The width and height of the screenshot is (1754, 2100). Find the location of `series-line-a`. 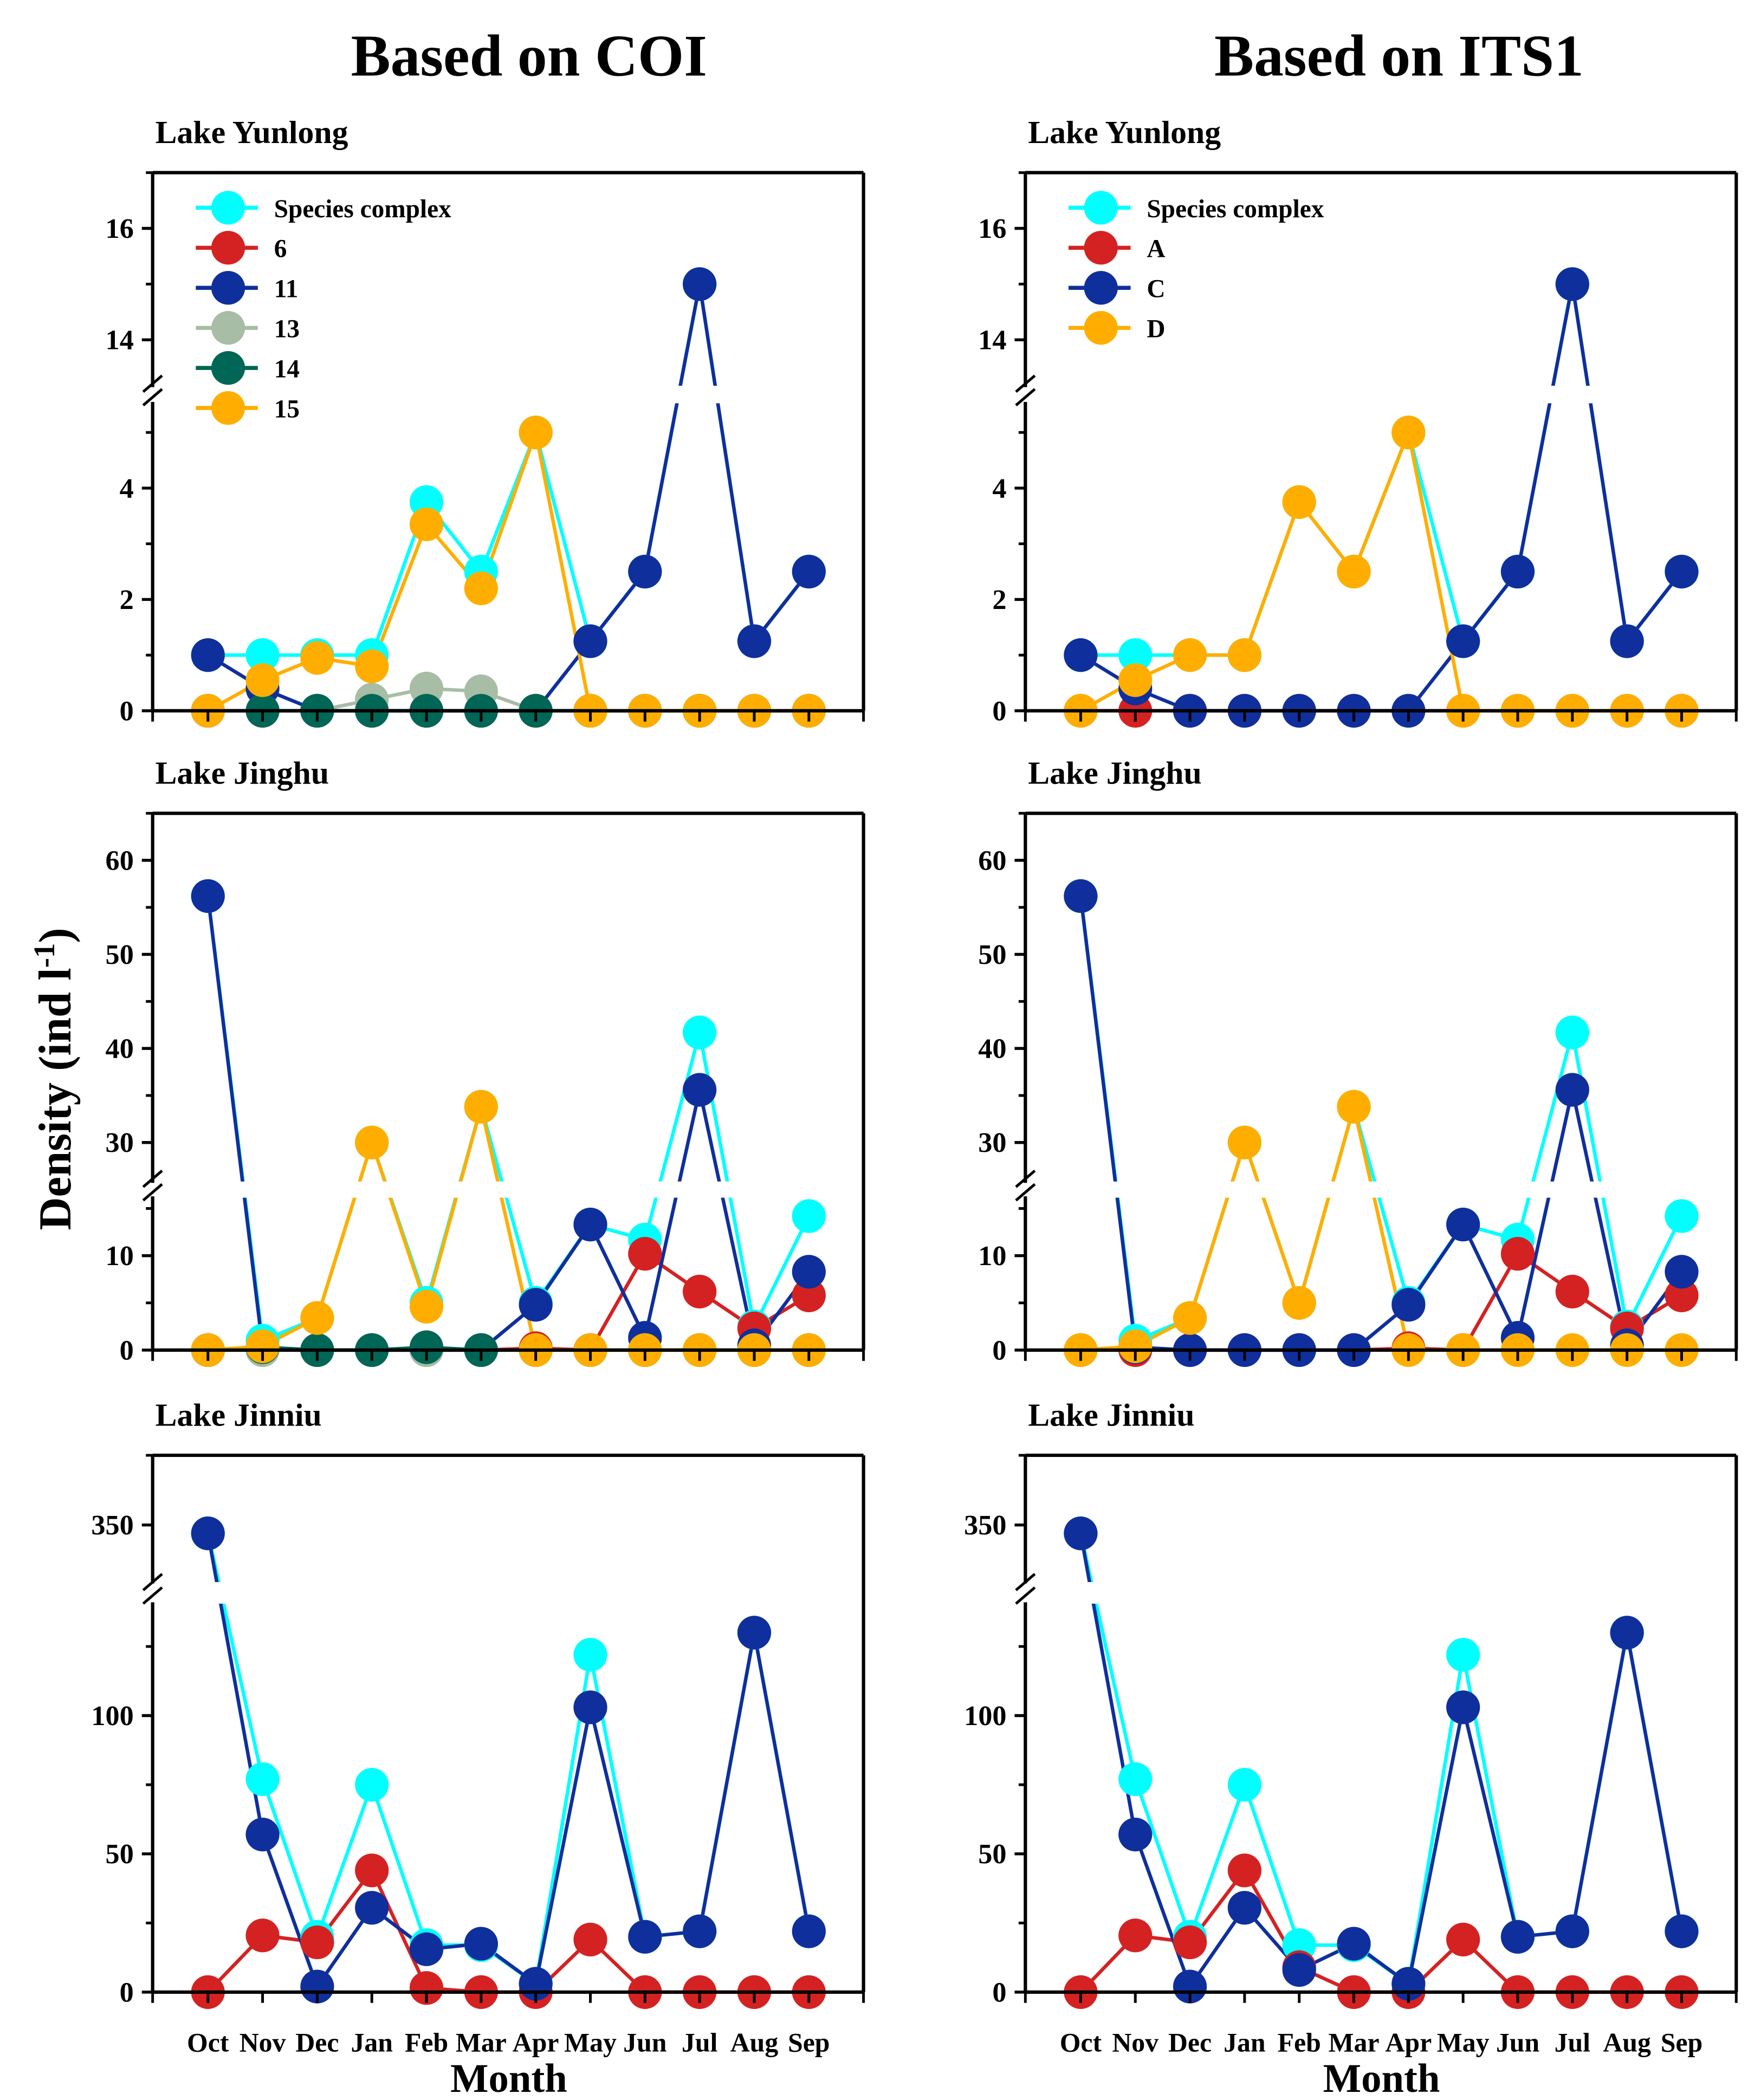

series-line-a is located at coordinates (1381, 1301).